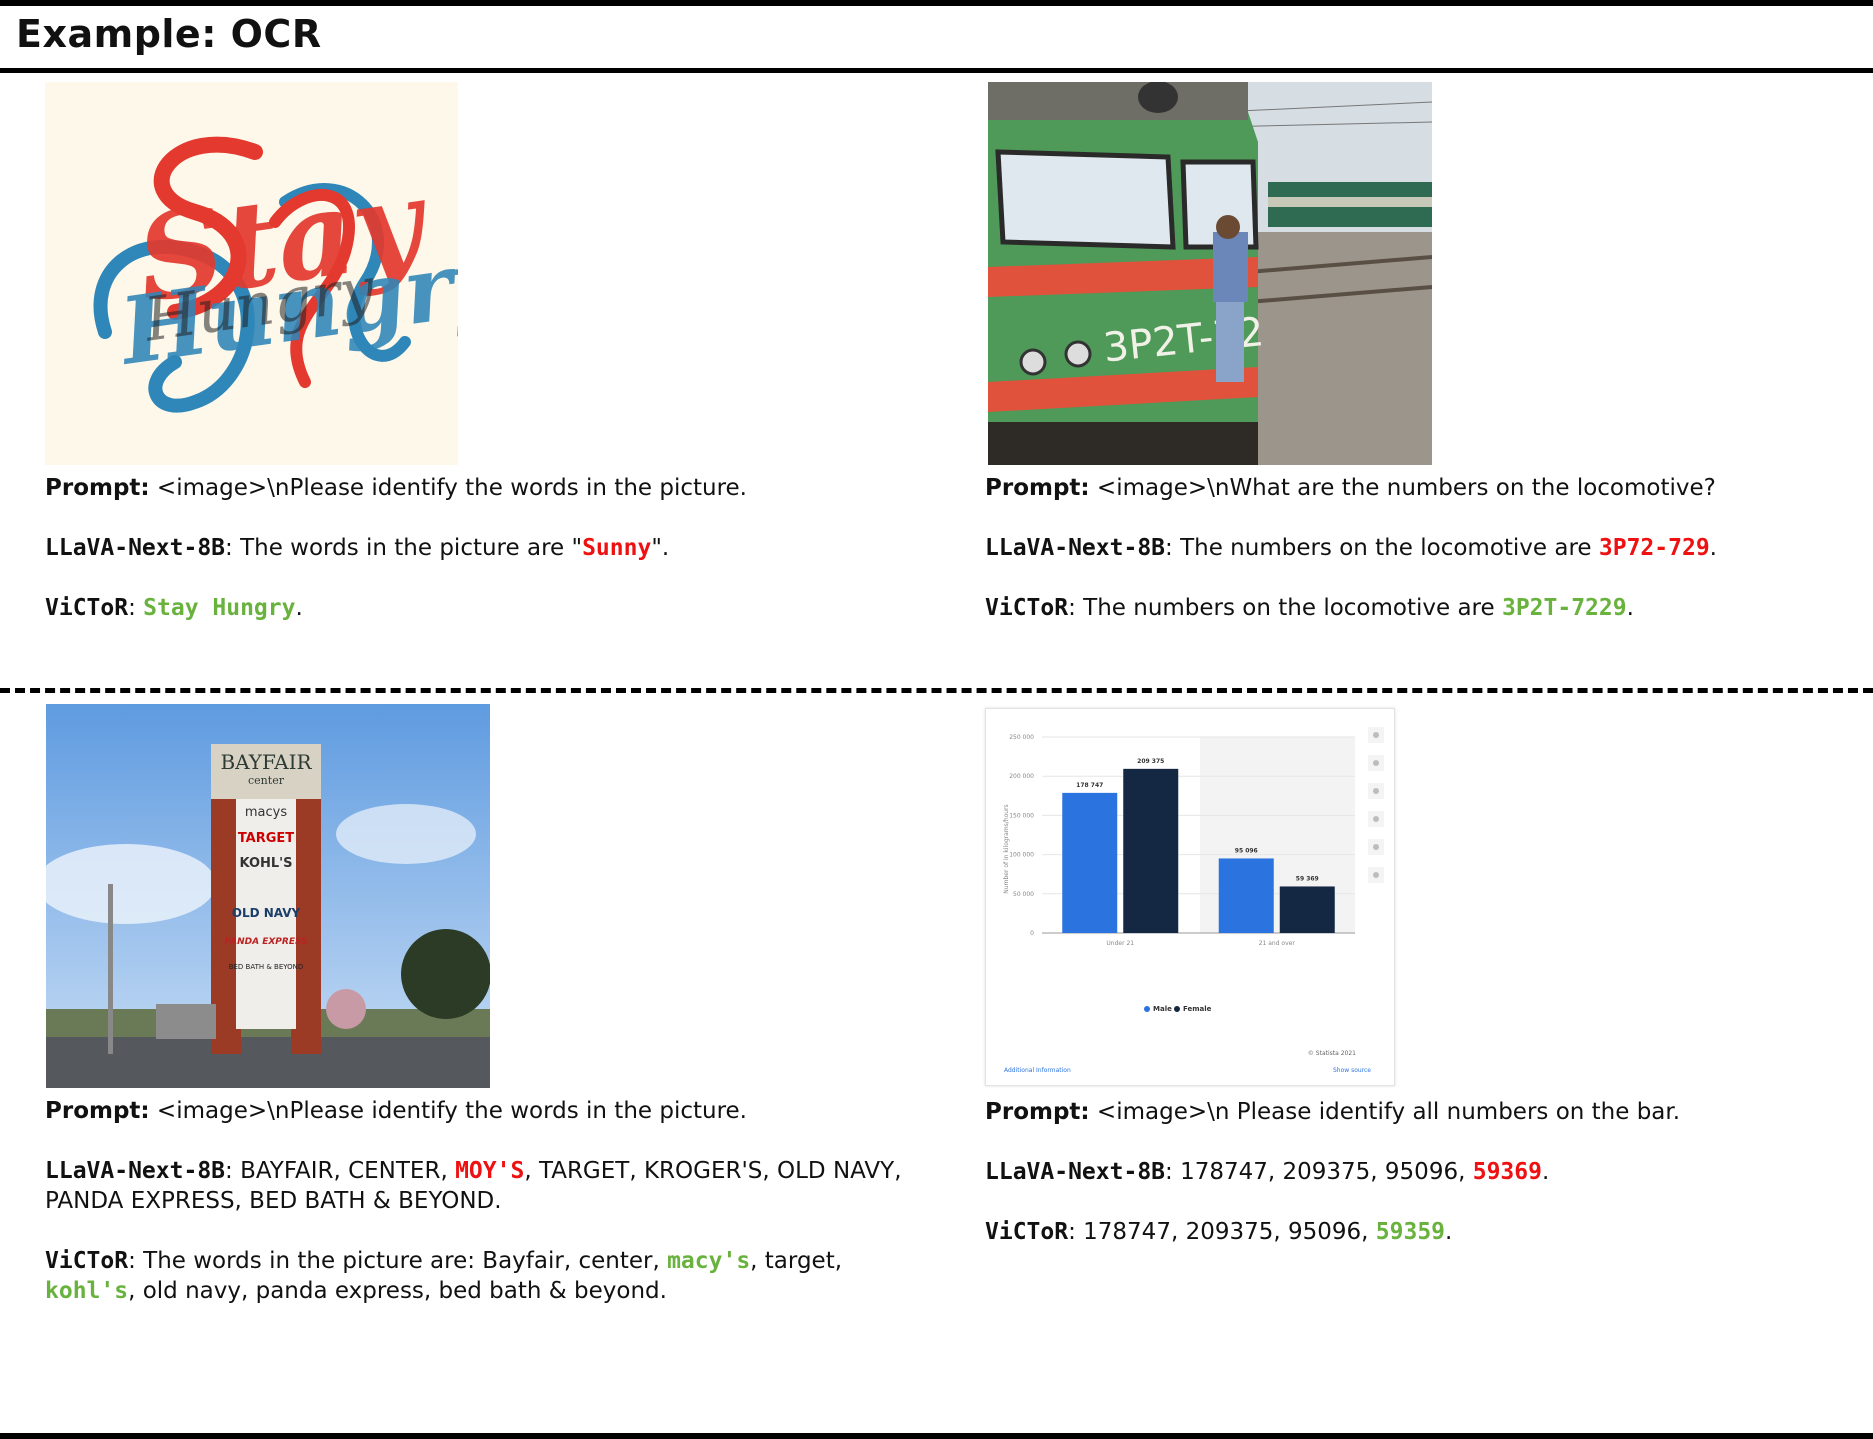 The height and width of the screenshot is (1439, 1873). Describe the element at coordinates (266, 913) in the screenshot. I see `sign-oldnavy: OLD NAVY` at that location.